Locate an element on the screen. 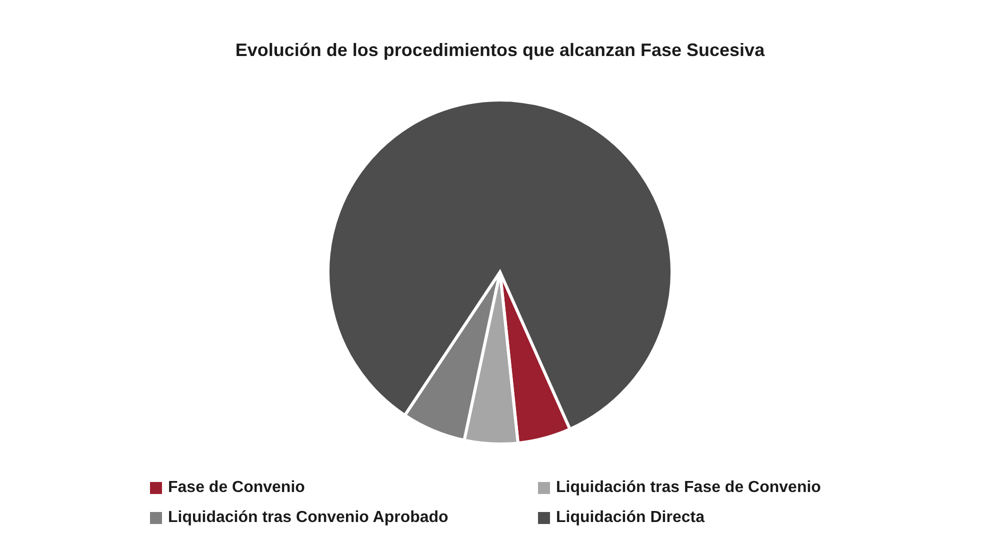  chart-title: Evolución de los procedimientos que alcanzan Fase Sucesiva is located at coordinates (500, 50).